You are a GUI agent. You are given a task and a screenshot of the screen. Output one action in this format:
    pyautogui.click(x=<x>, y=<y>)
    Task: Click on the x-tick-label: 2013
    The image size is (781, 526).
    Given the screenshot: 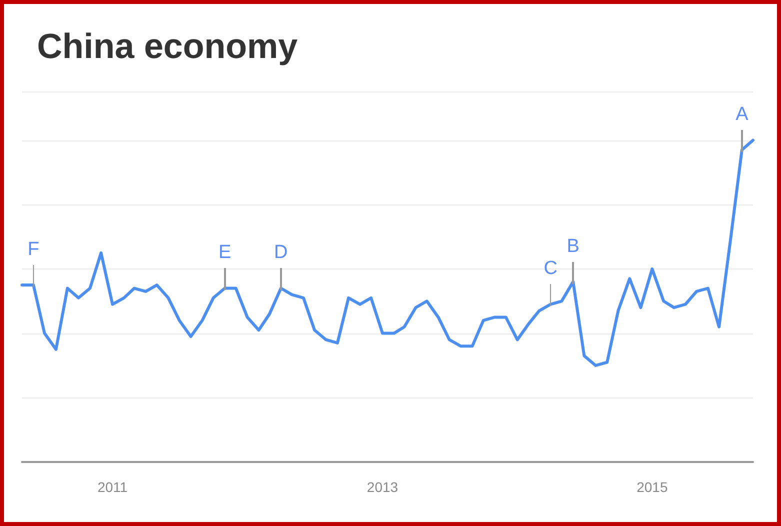 What is the action you would take?
    pyautogui.click(x=382, y=487)
    